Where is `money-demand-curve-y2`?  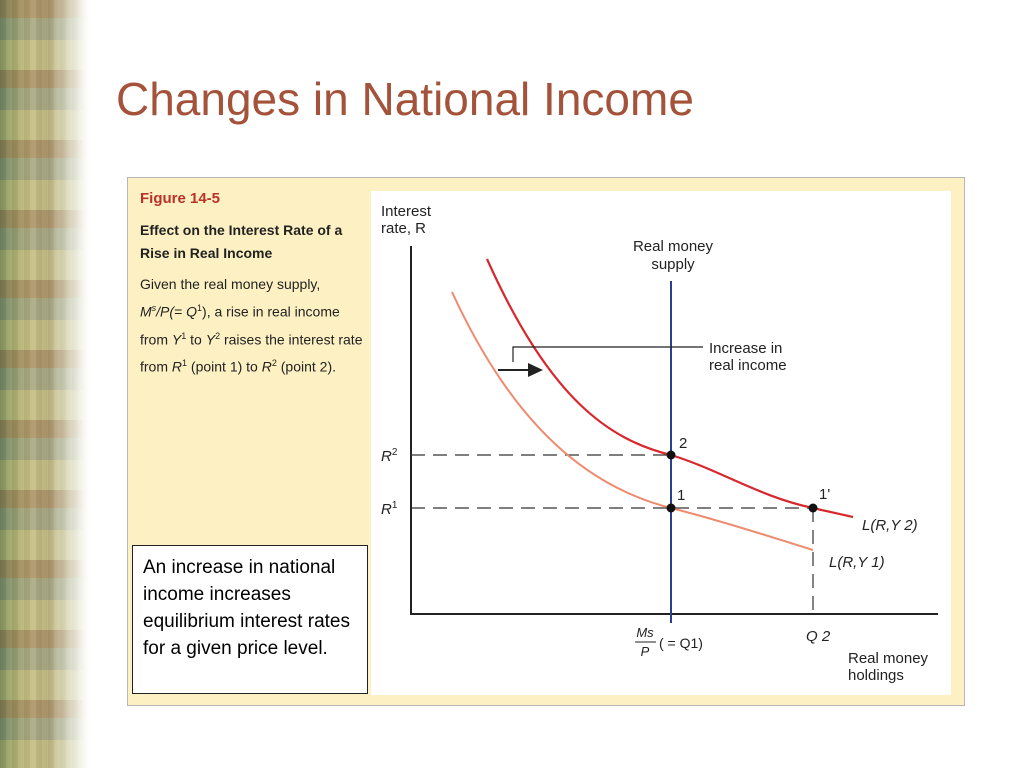 money-demand-curve-y2 is located at coordinates (669, 388).